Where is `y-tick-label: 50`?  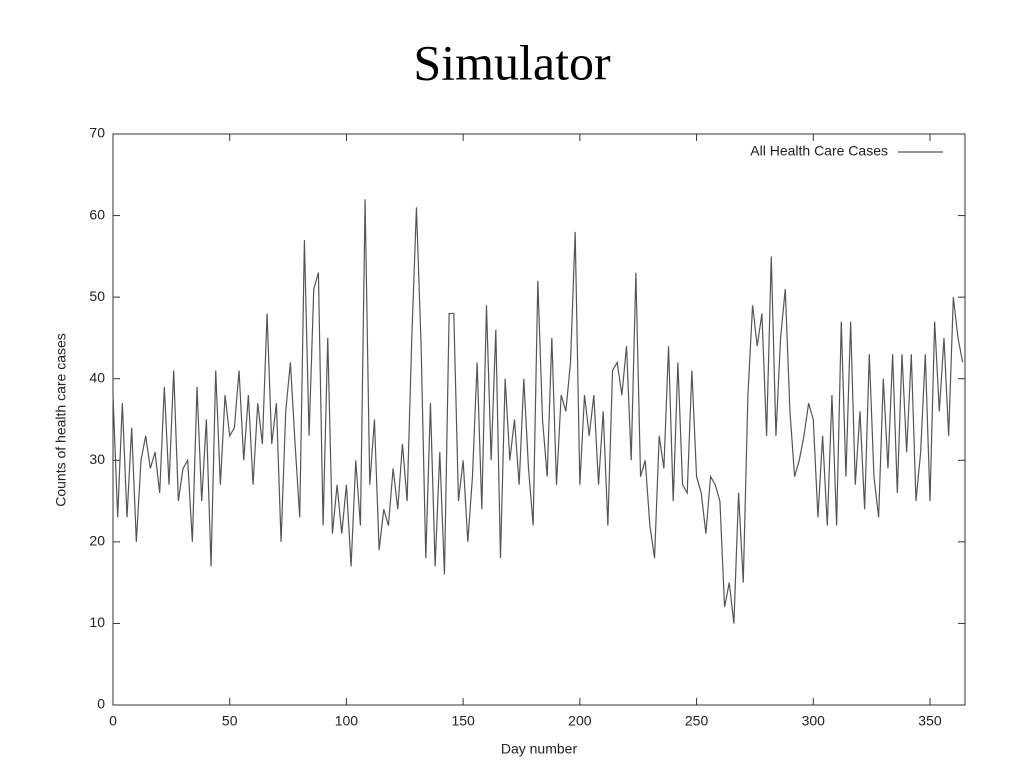 y-tick-label: 50 is located at coordinates (97, 296).